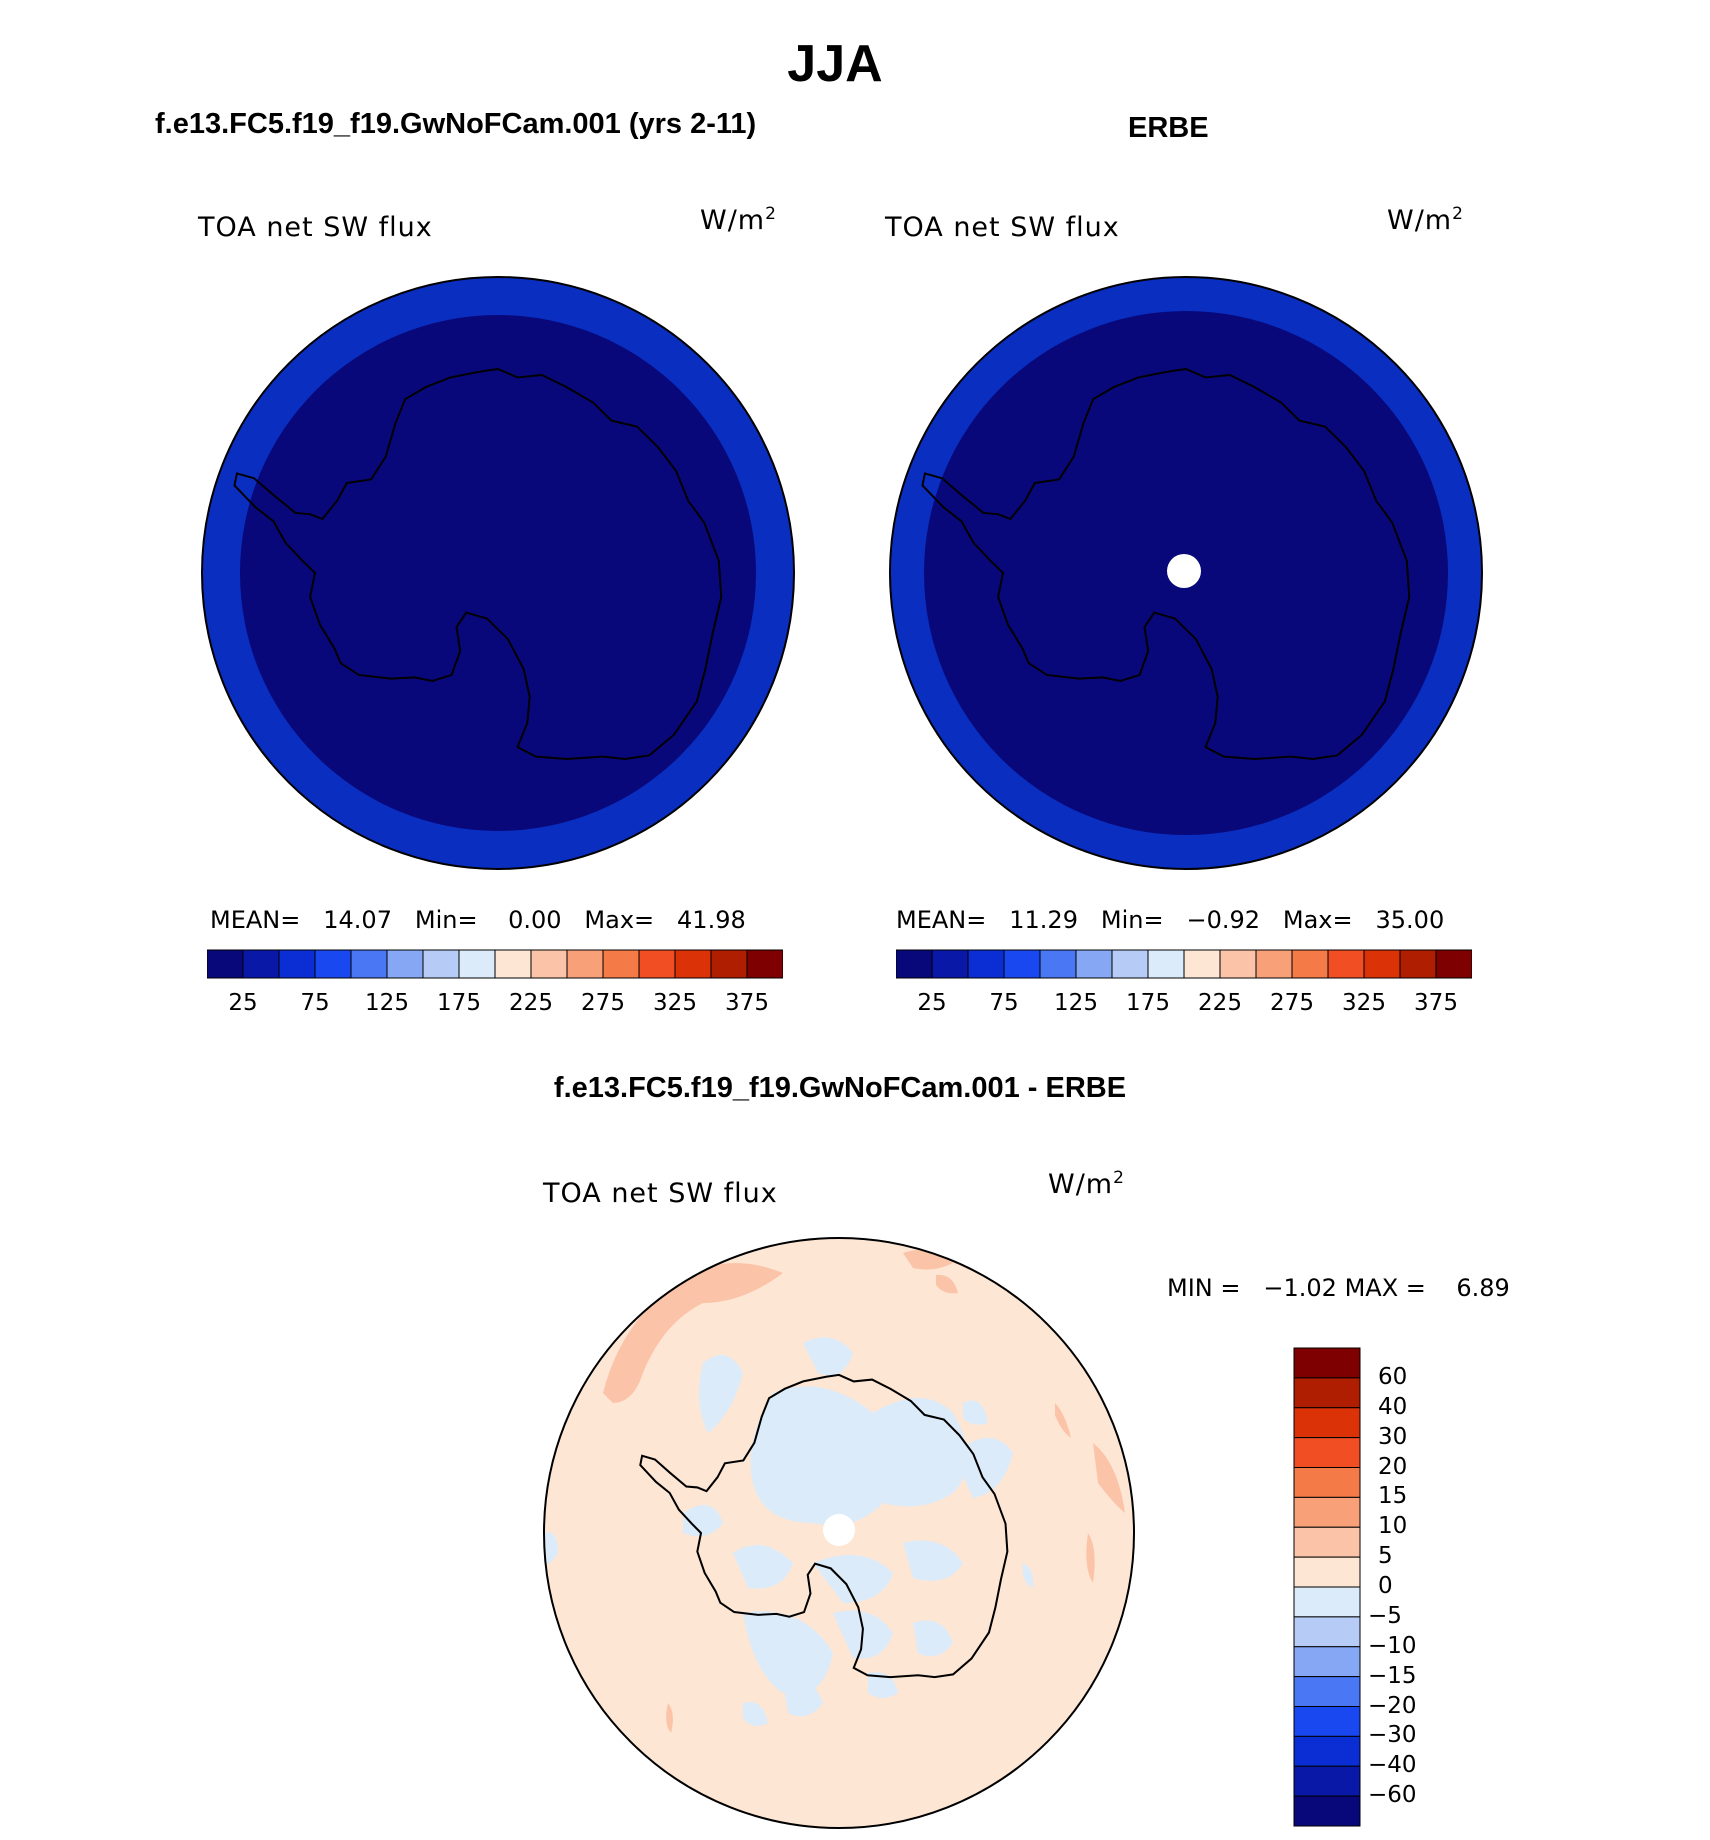  What do you see at coordinates (1393, 1526) in the screenshot?
I see `colorbar-tick-label: 10` at bounding box center [1393, 1526].